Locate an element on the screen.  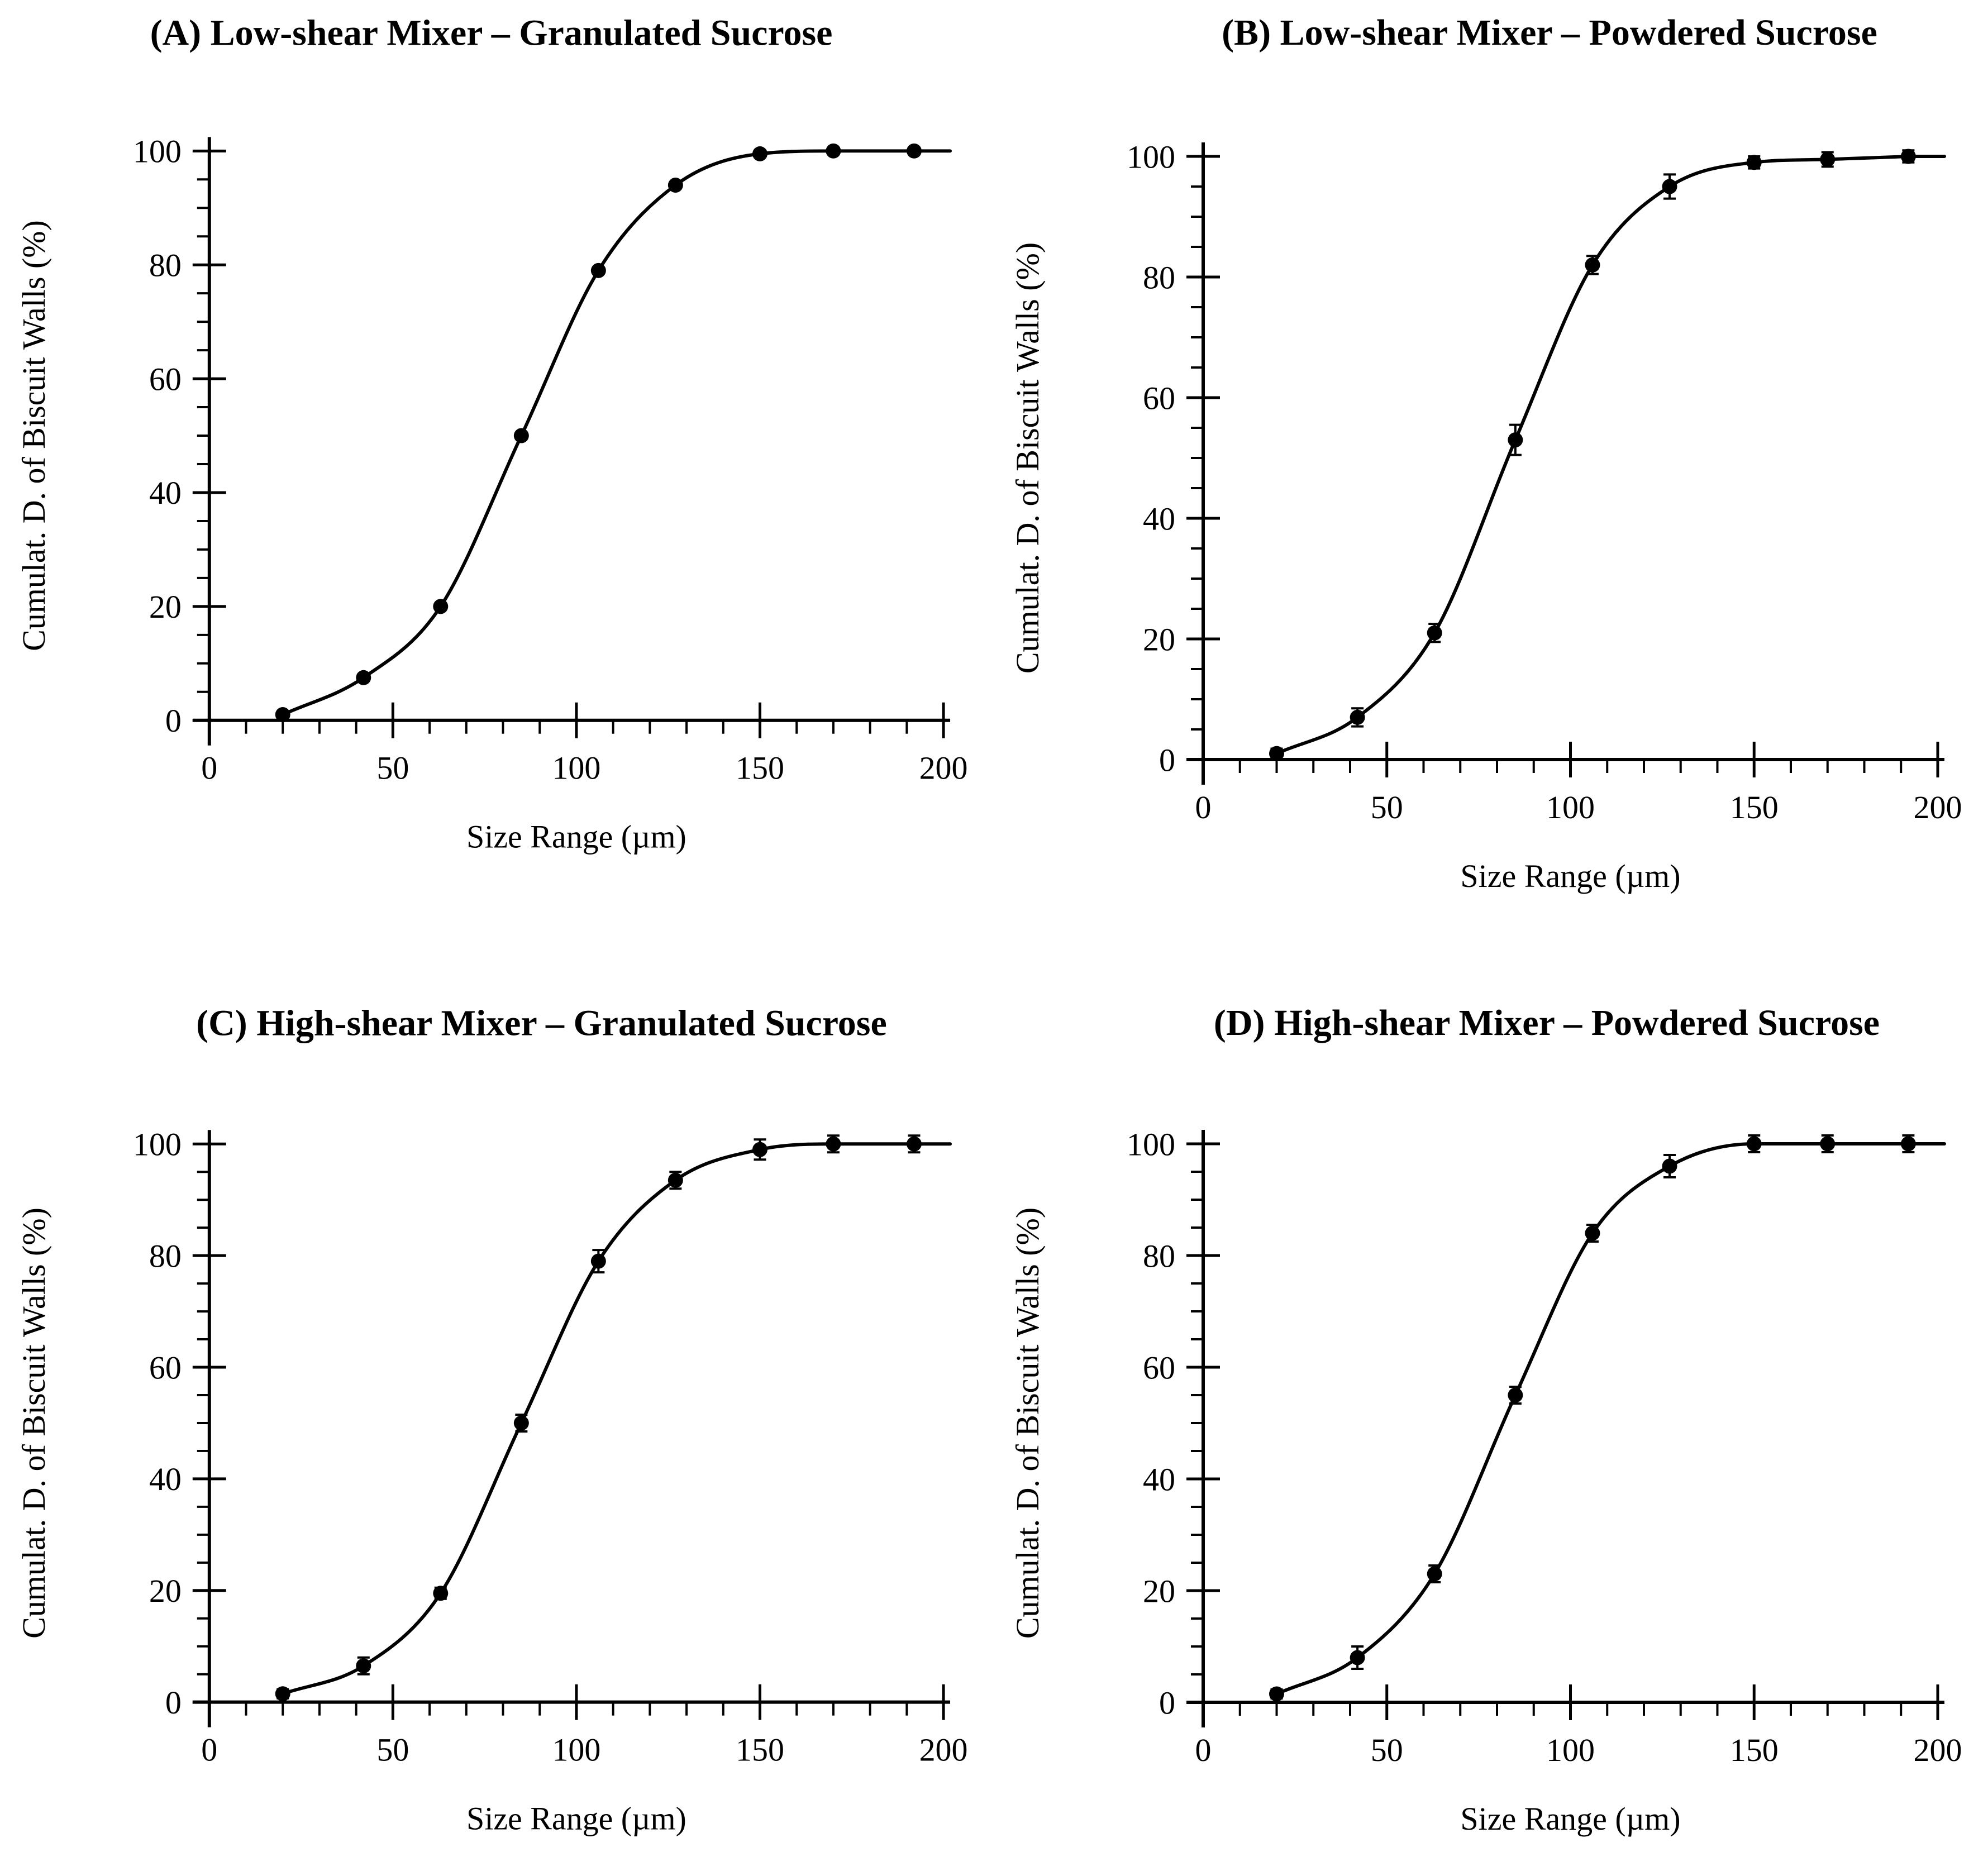
panel-title: (B) Low-shear Mixer – Powdered Sucrose is located at coordinates (1549, 32).